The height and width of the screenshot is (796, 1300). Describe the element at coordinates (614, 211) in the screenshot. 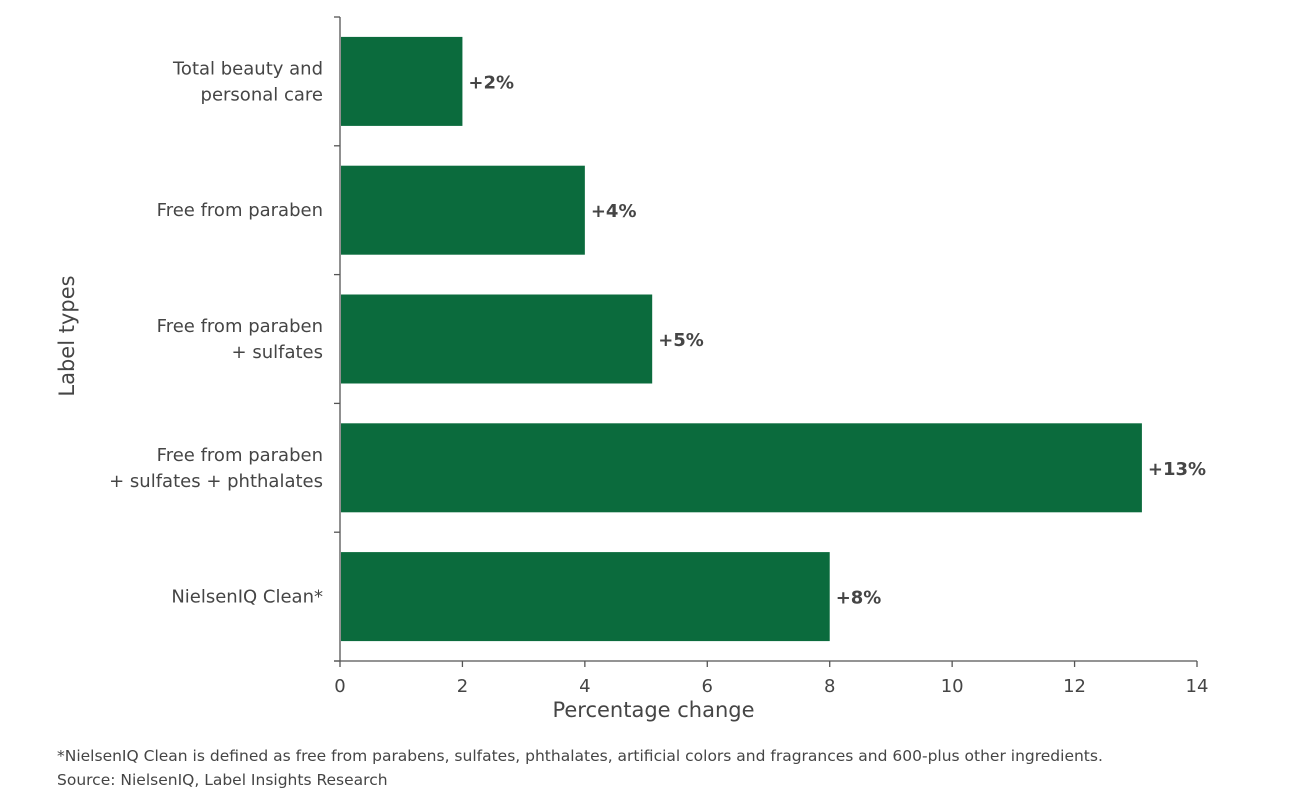

I see `data-label: +4%` at that location.